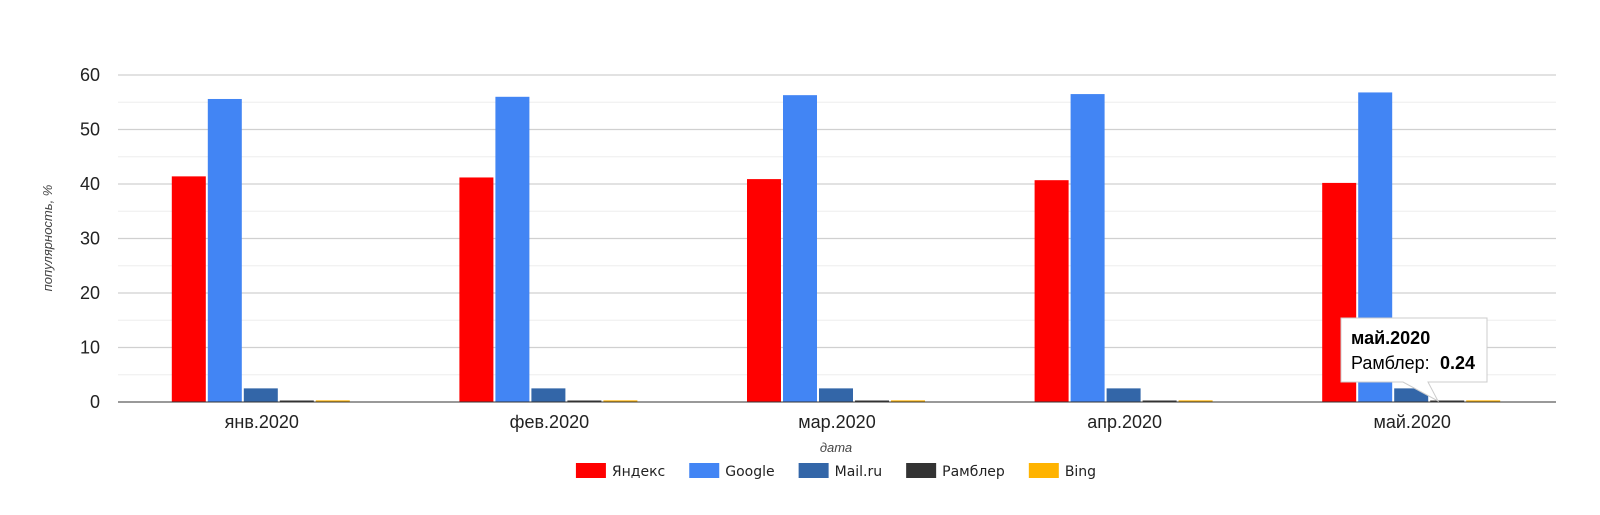 The width and height of the screenshot is (1600, 515). Describe the element at coordinates (1062, 471) in the screenshot. I see `legend-item: Bing` at that location.